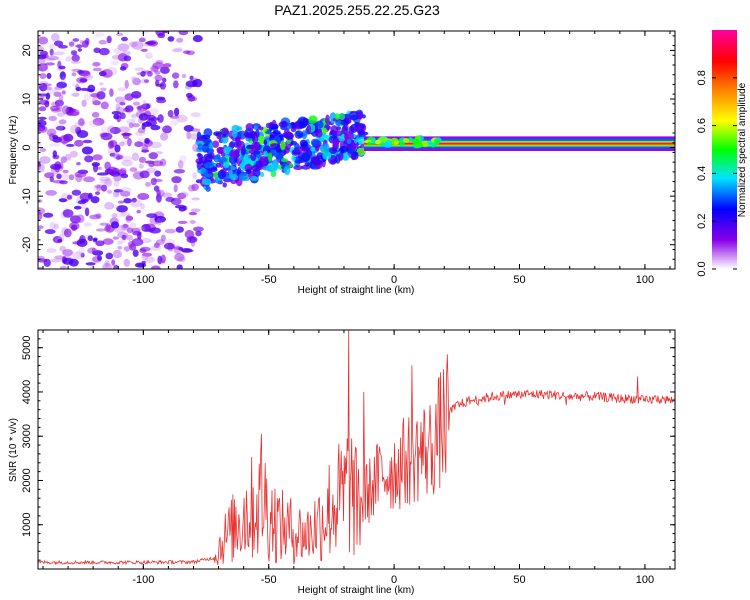  Describe the element at coordinates (702, 125) in the screenshot. I see `colorbar-tick-label: 0.6` at that location.